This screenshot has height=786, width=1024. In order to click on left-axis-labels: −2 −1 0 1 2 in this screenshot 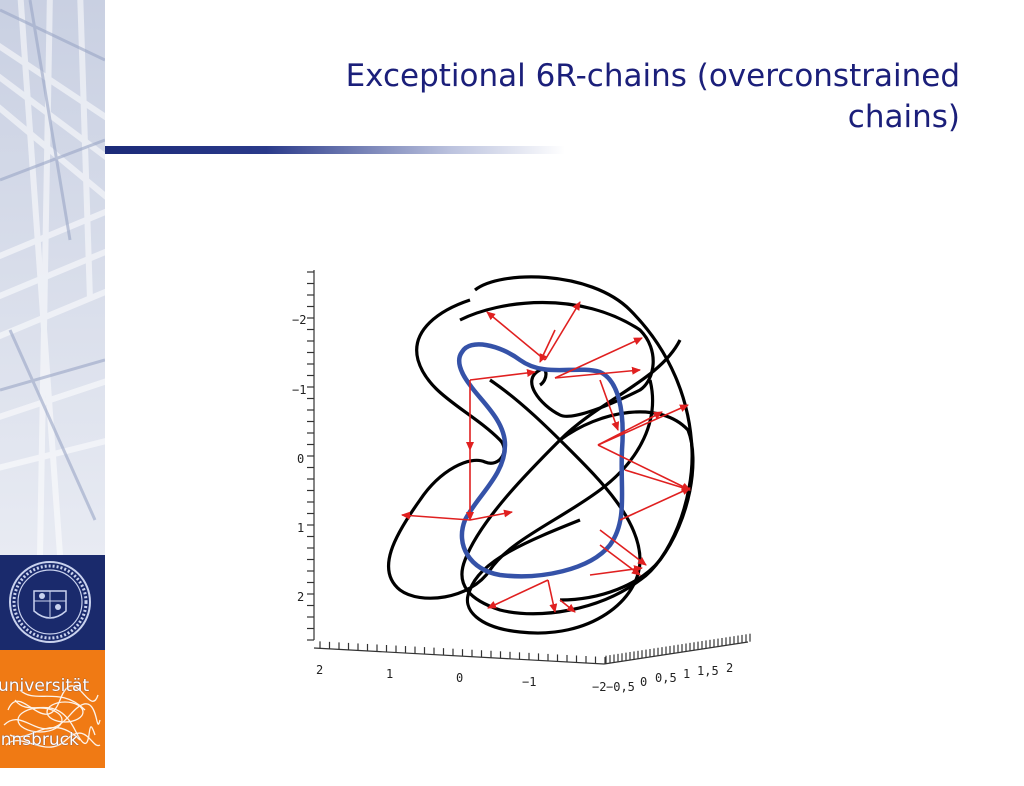, I will do `click(299, 458)`.